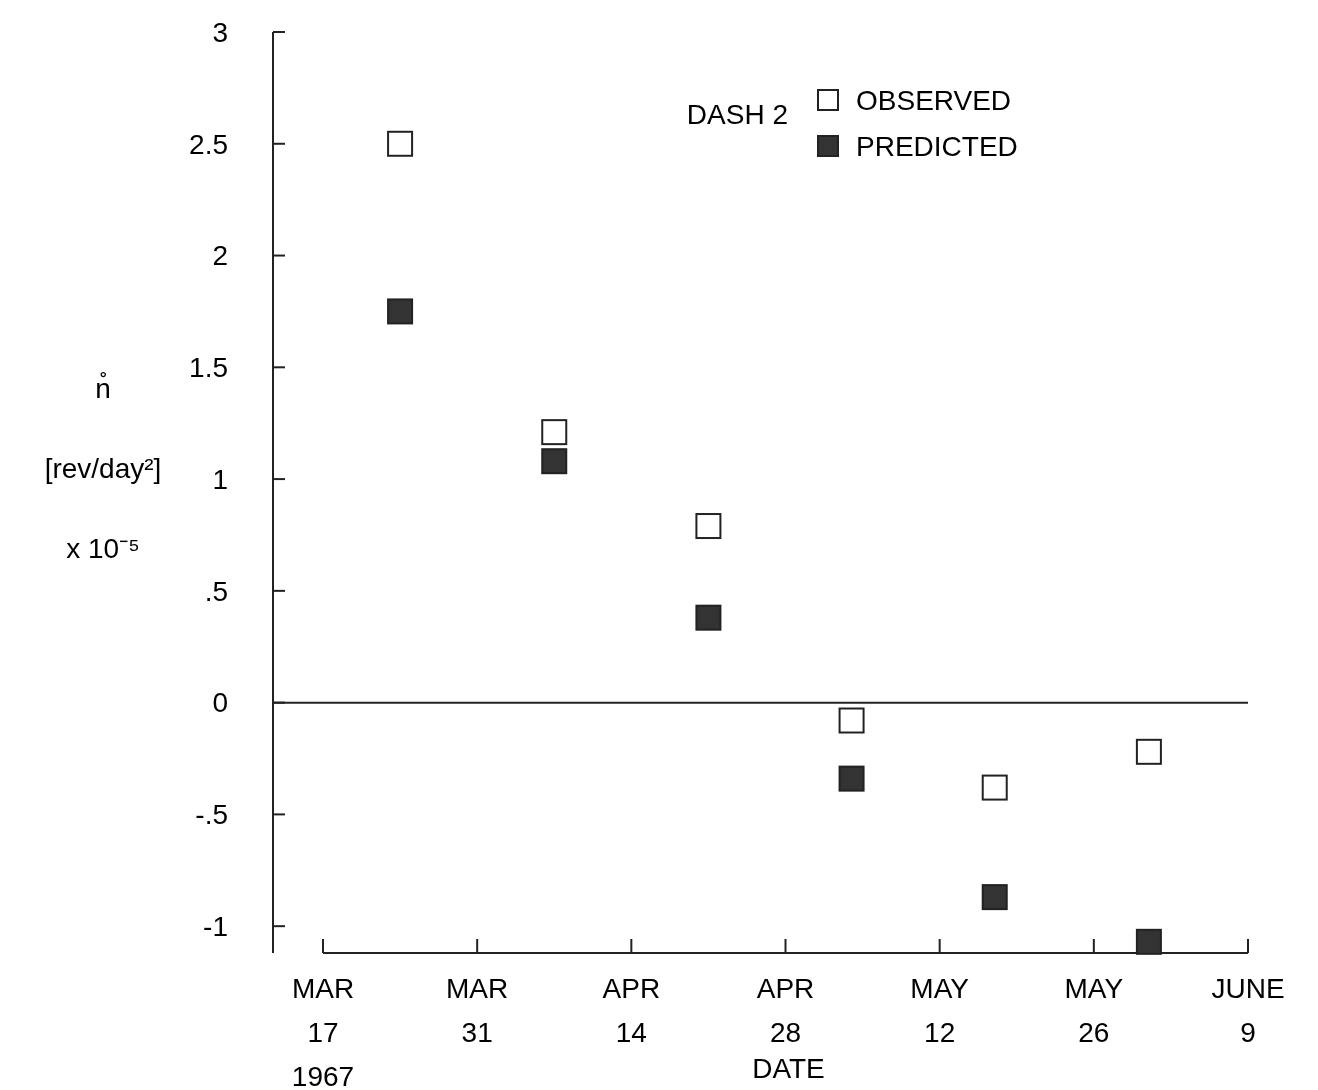 The height and width of the screenshot is (1090, 1318). What do you see at coordinates (220, 703) in the screenshot?
I see `y-tick-label: 0` at bounding box center [220, 703].